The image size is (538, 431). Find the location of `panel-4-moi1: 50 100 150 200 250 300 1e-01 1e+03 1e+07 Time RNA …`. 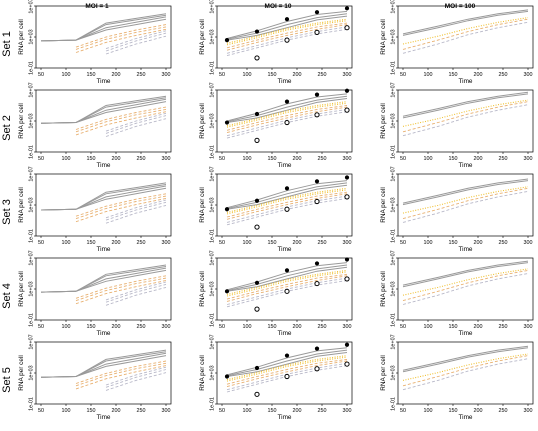

panel-4-moi1: 50 100 150 200 250 300 1e-01 1e+03 1e+07 Time RNA … is located at coordinates (95, 293).